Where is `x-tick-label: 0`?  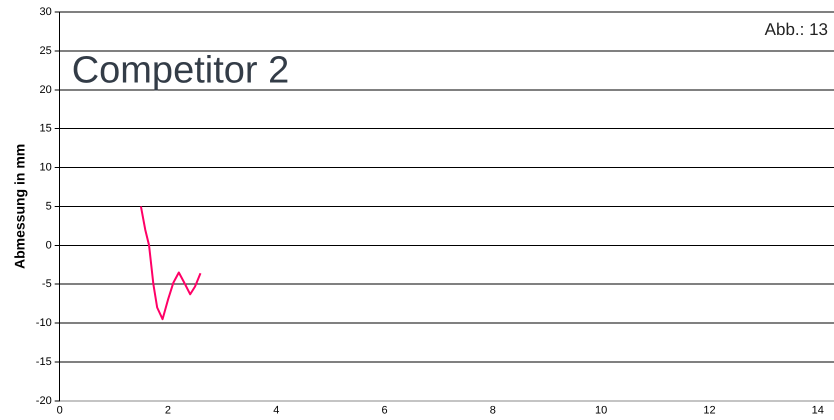
x-tick-label: 0 is located at coordinates (59, 410).